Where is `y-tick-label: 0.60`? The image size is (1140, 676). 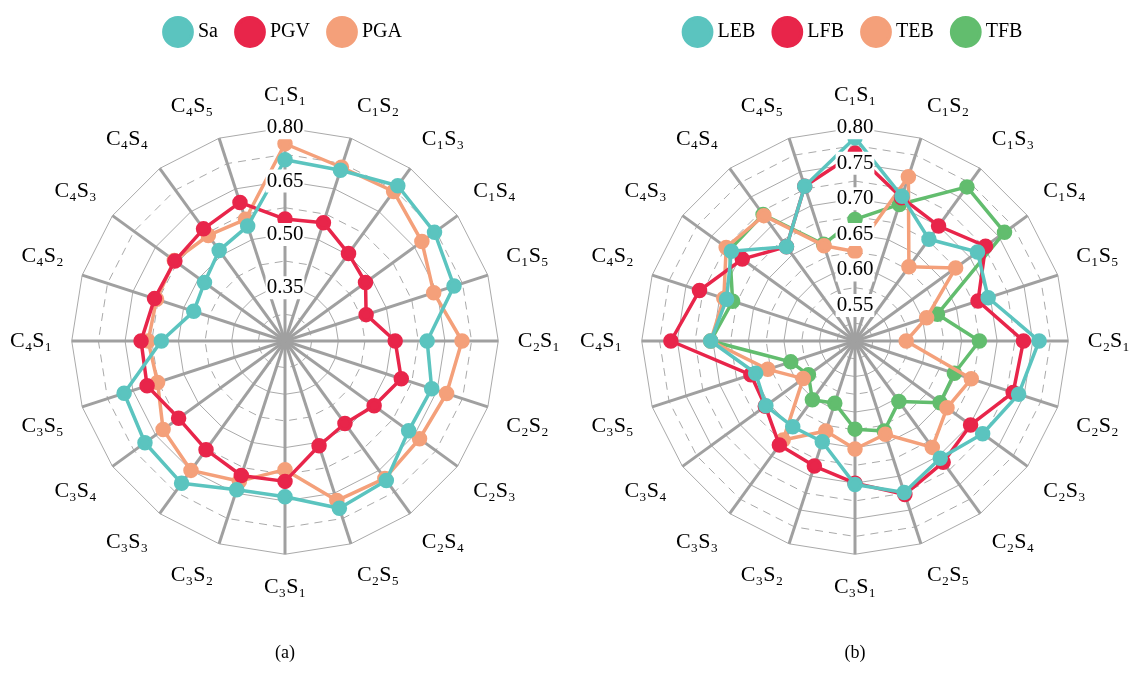 y-tick-label: 0.60 is located at coordinates (855, 268).